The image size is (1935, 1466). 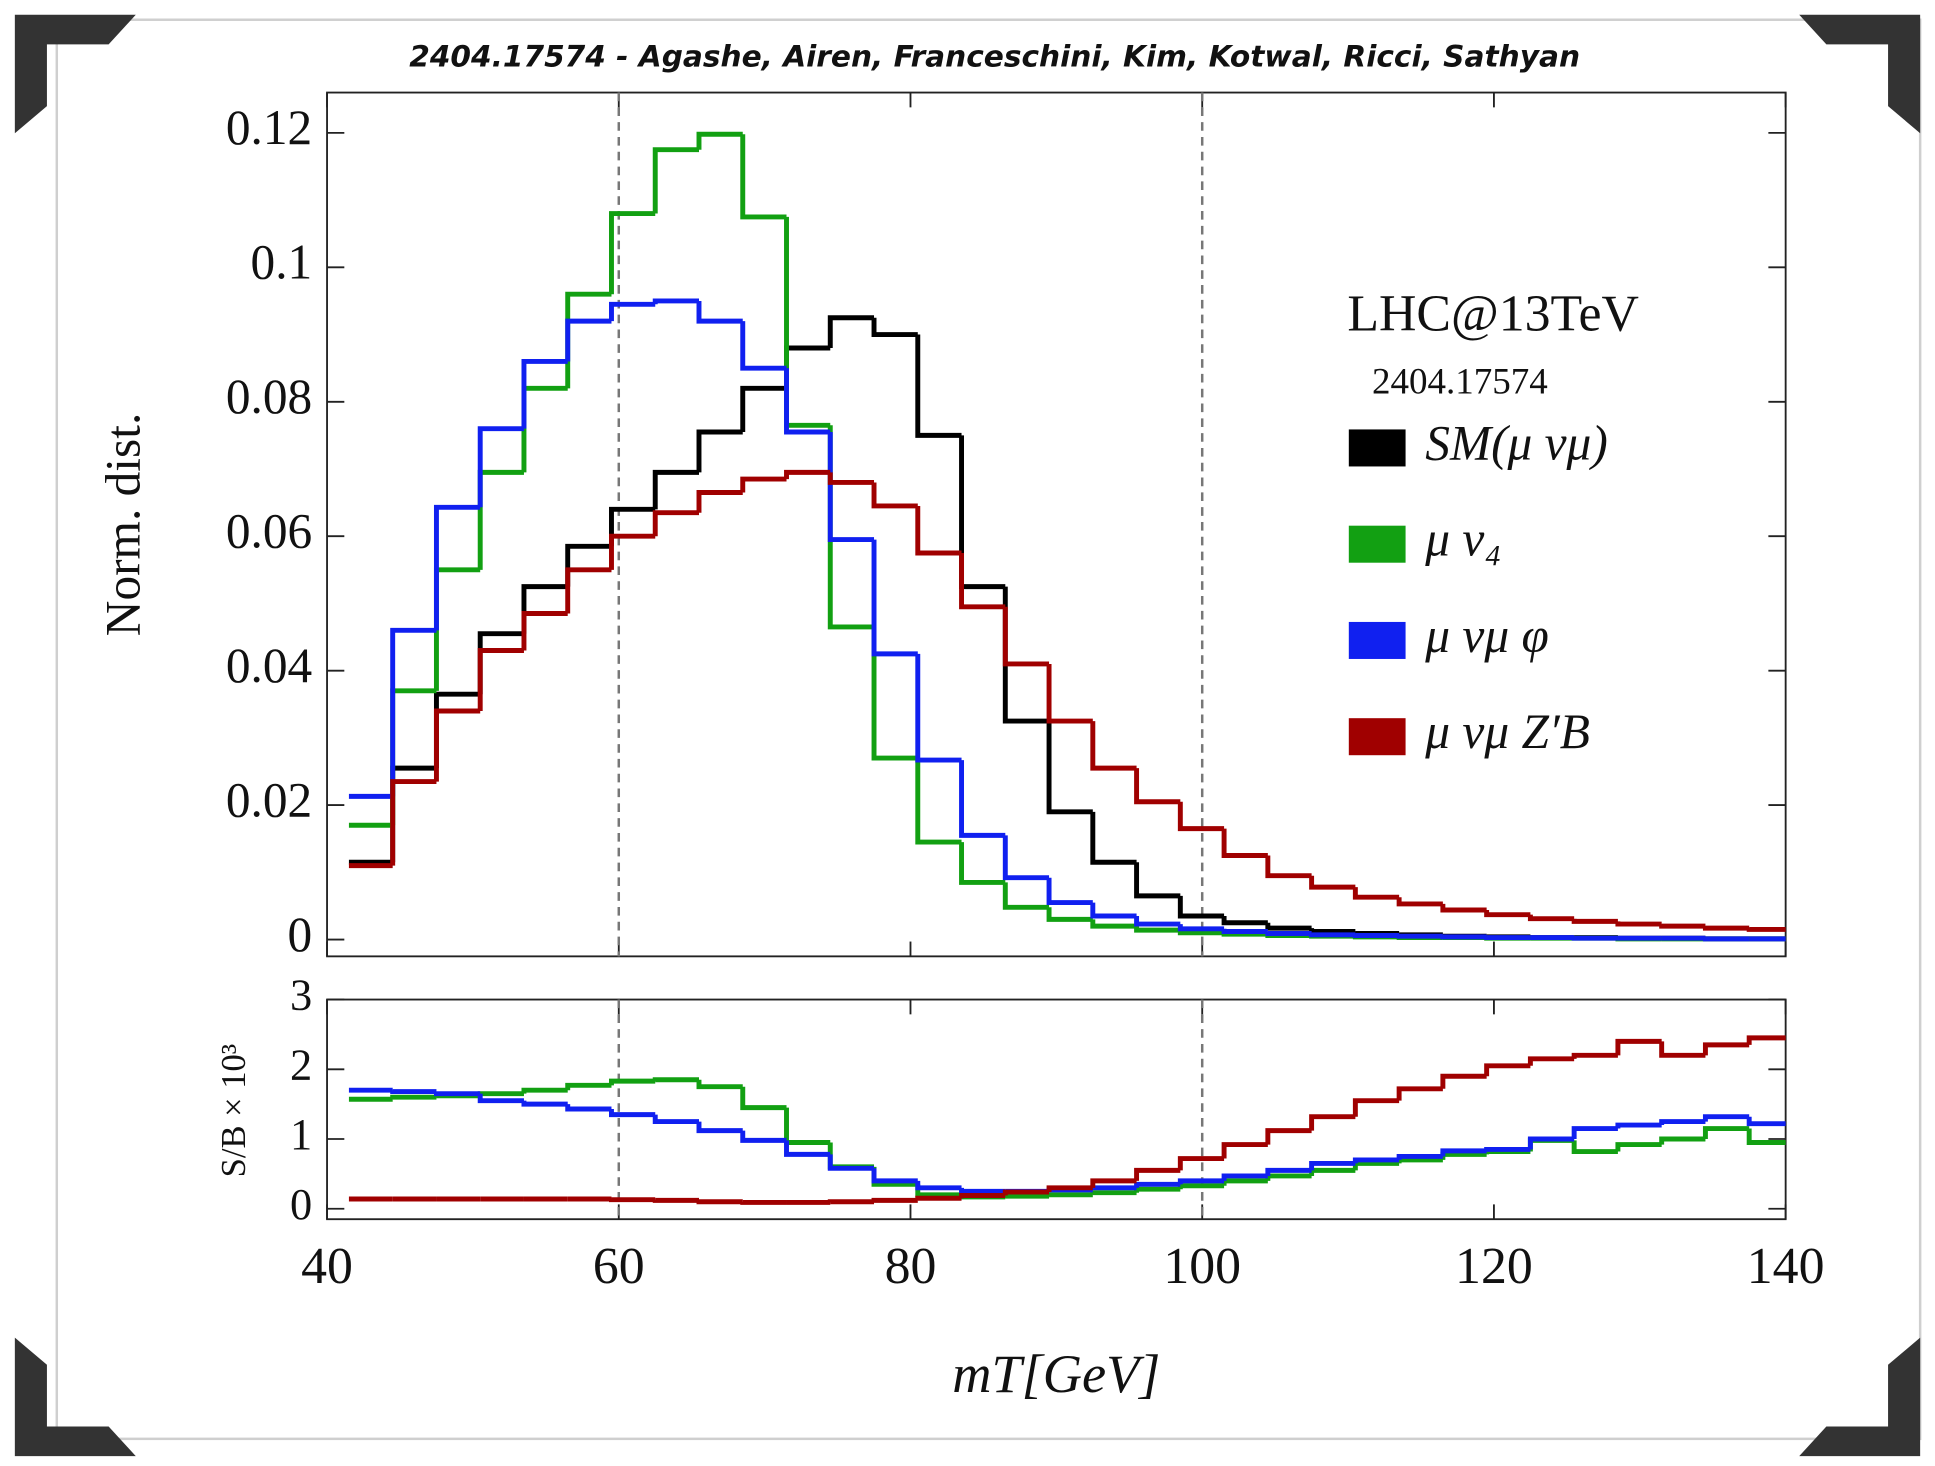 What do you see at coordinates (1786, 1266) in the screenshot?
I see `x-tick-label: 140` at bounding box center [1786, 1266].